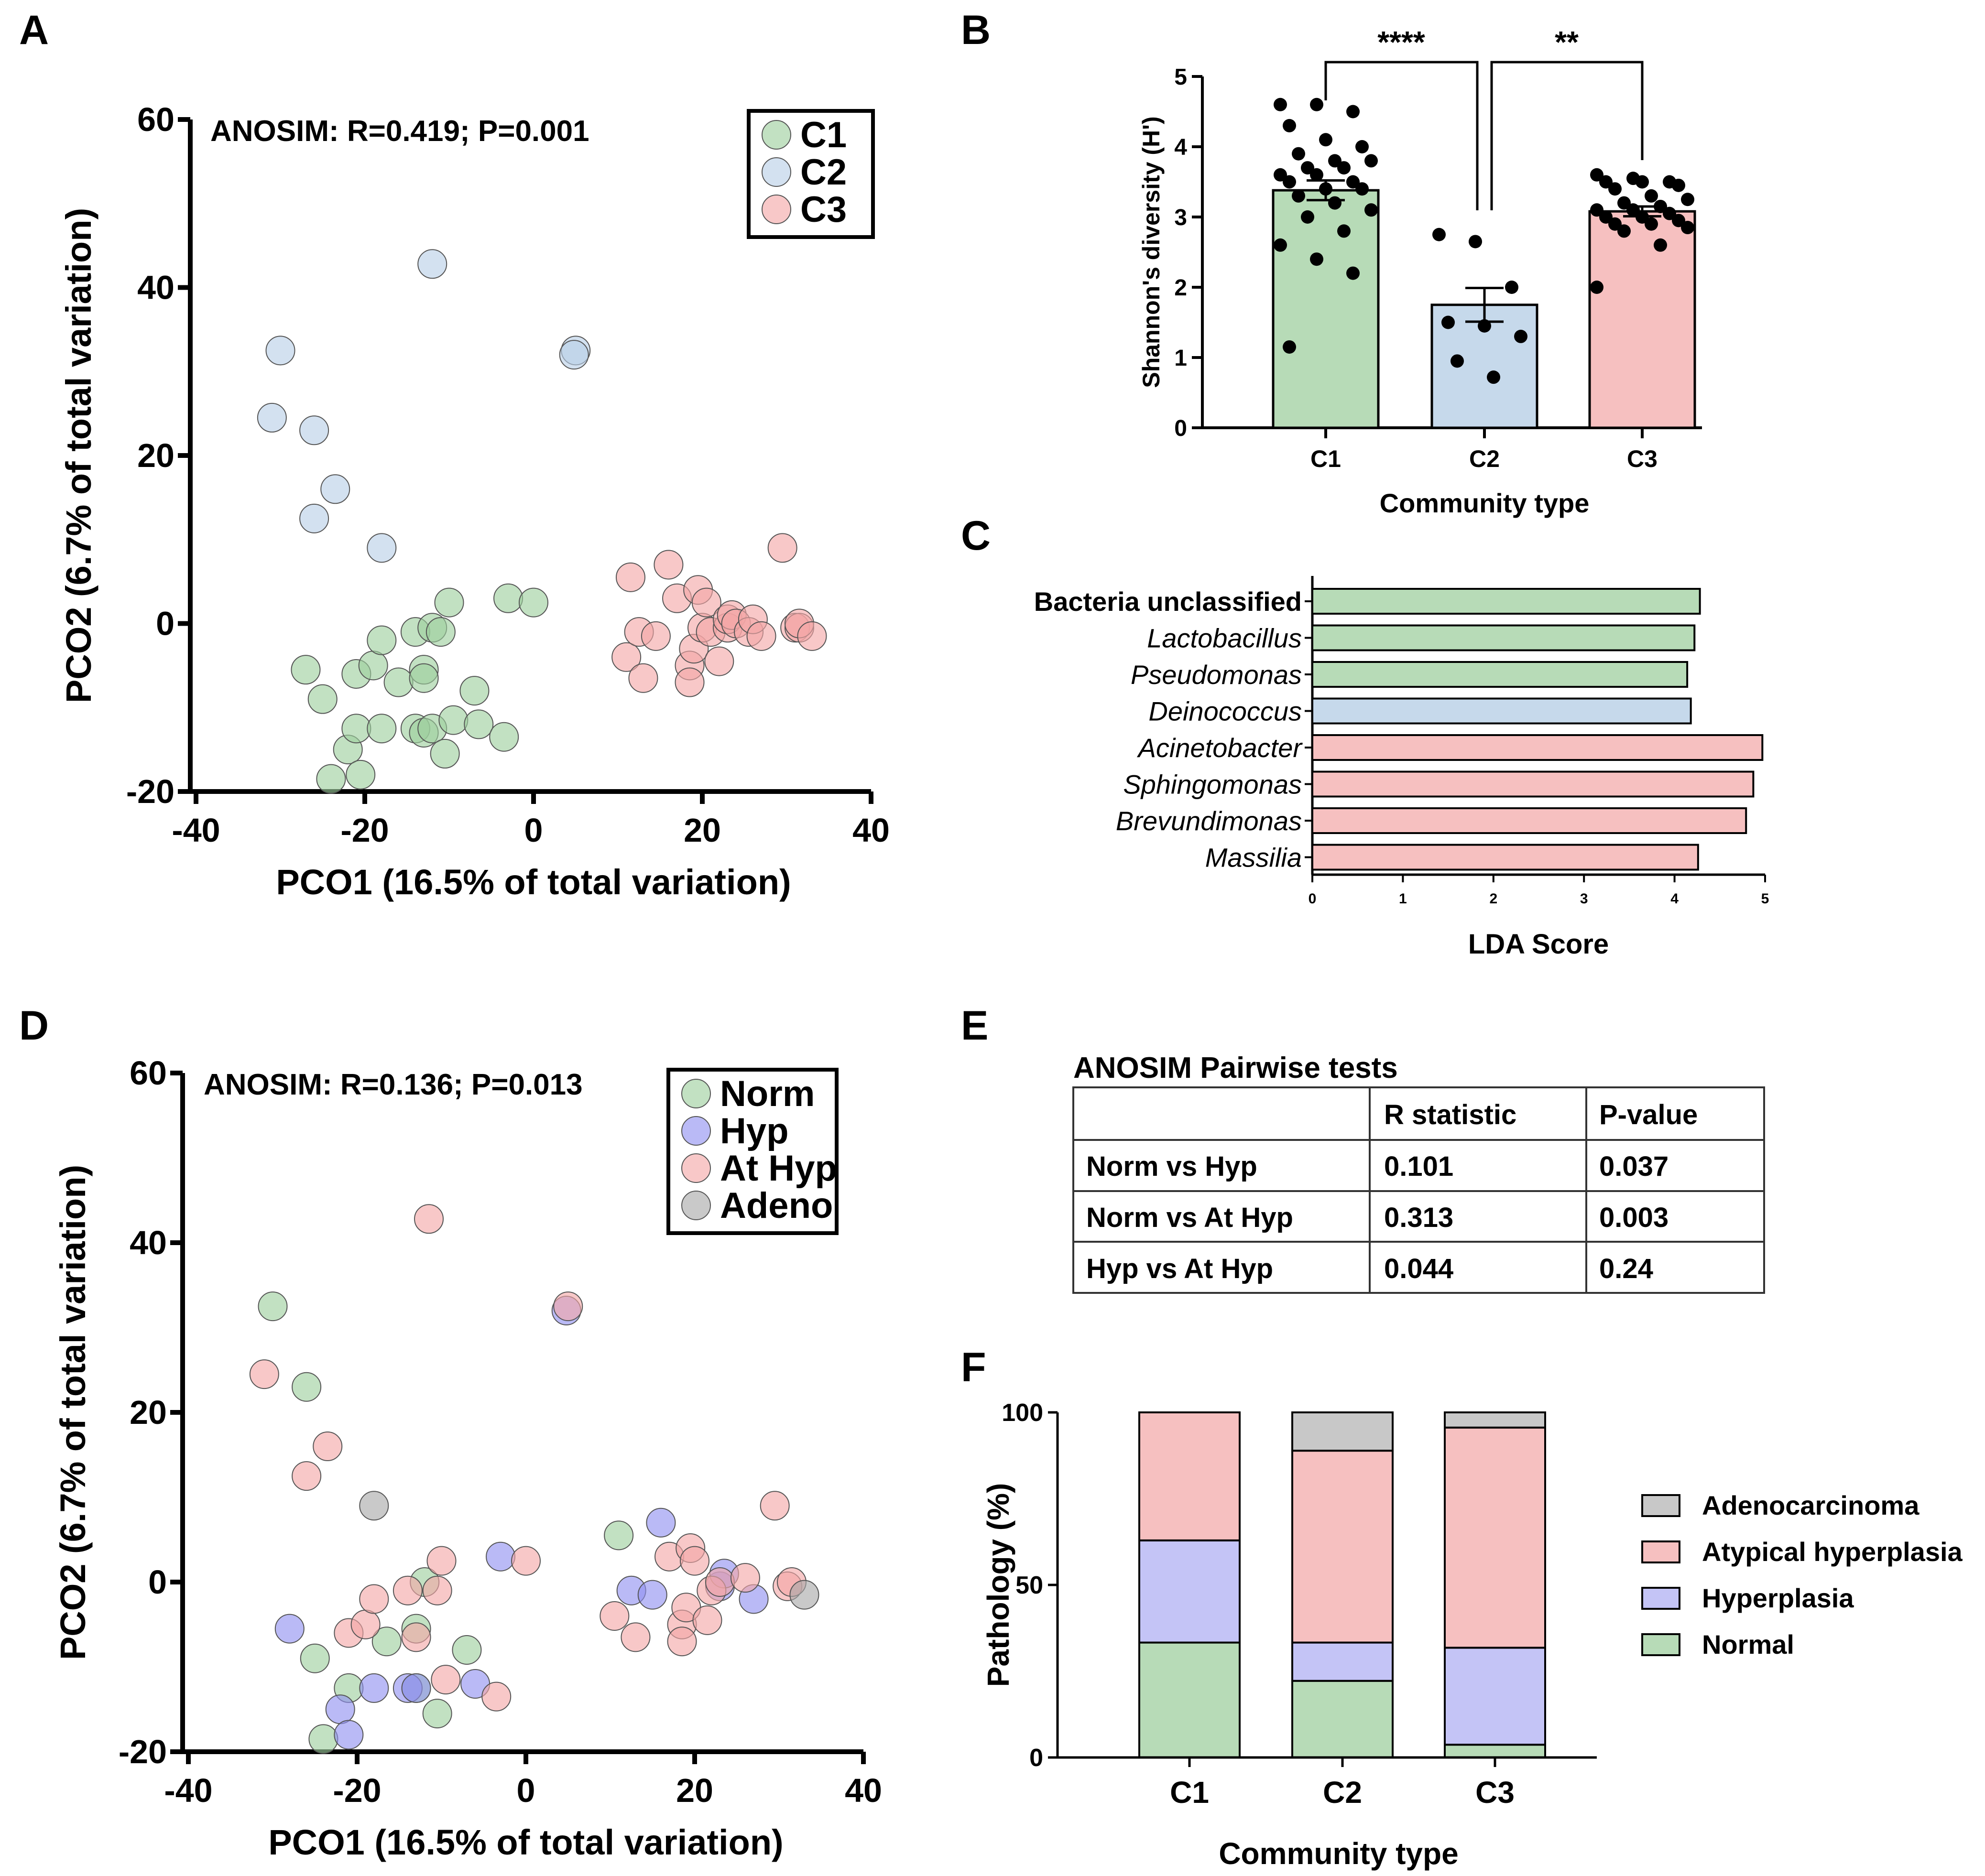 The image size is (1985, 1876). I want to click on stacked-segment-hyperplasia, so click(1189, 1591).